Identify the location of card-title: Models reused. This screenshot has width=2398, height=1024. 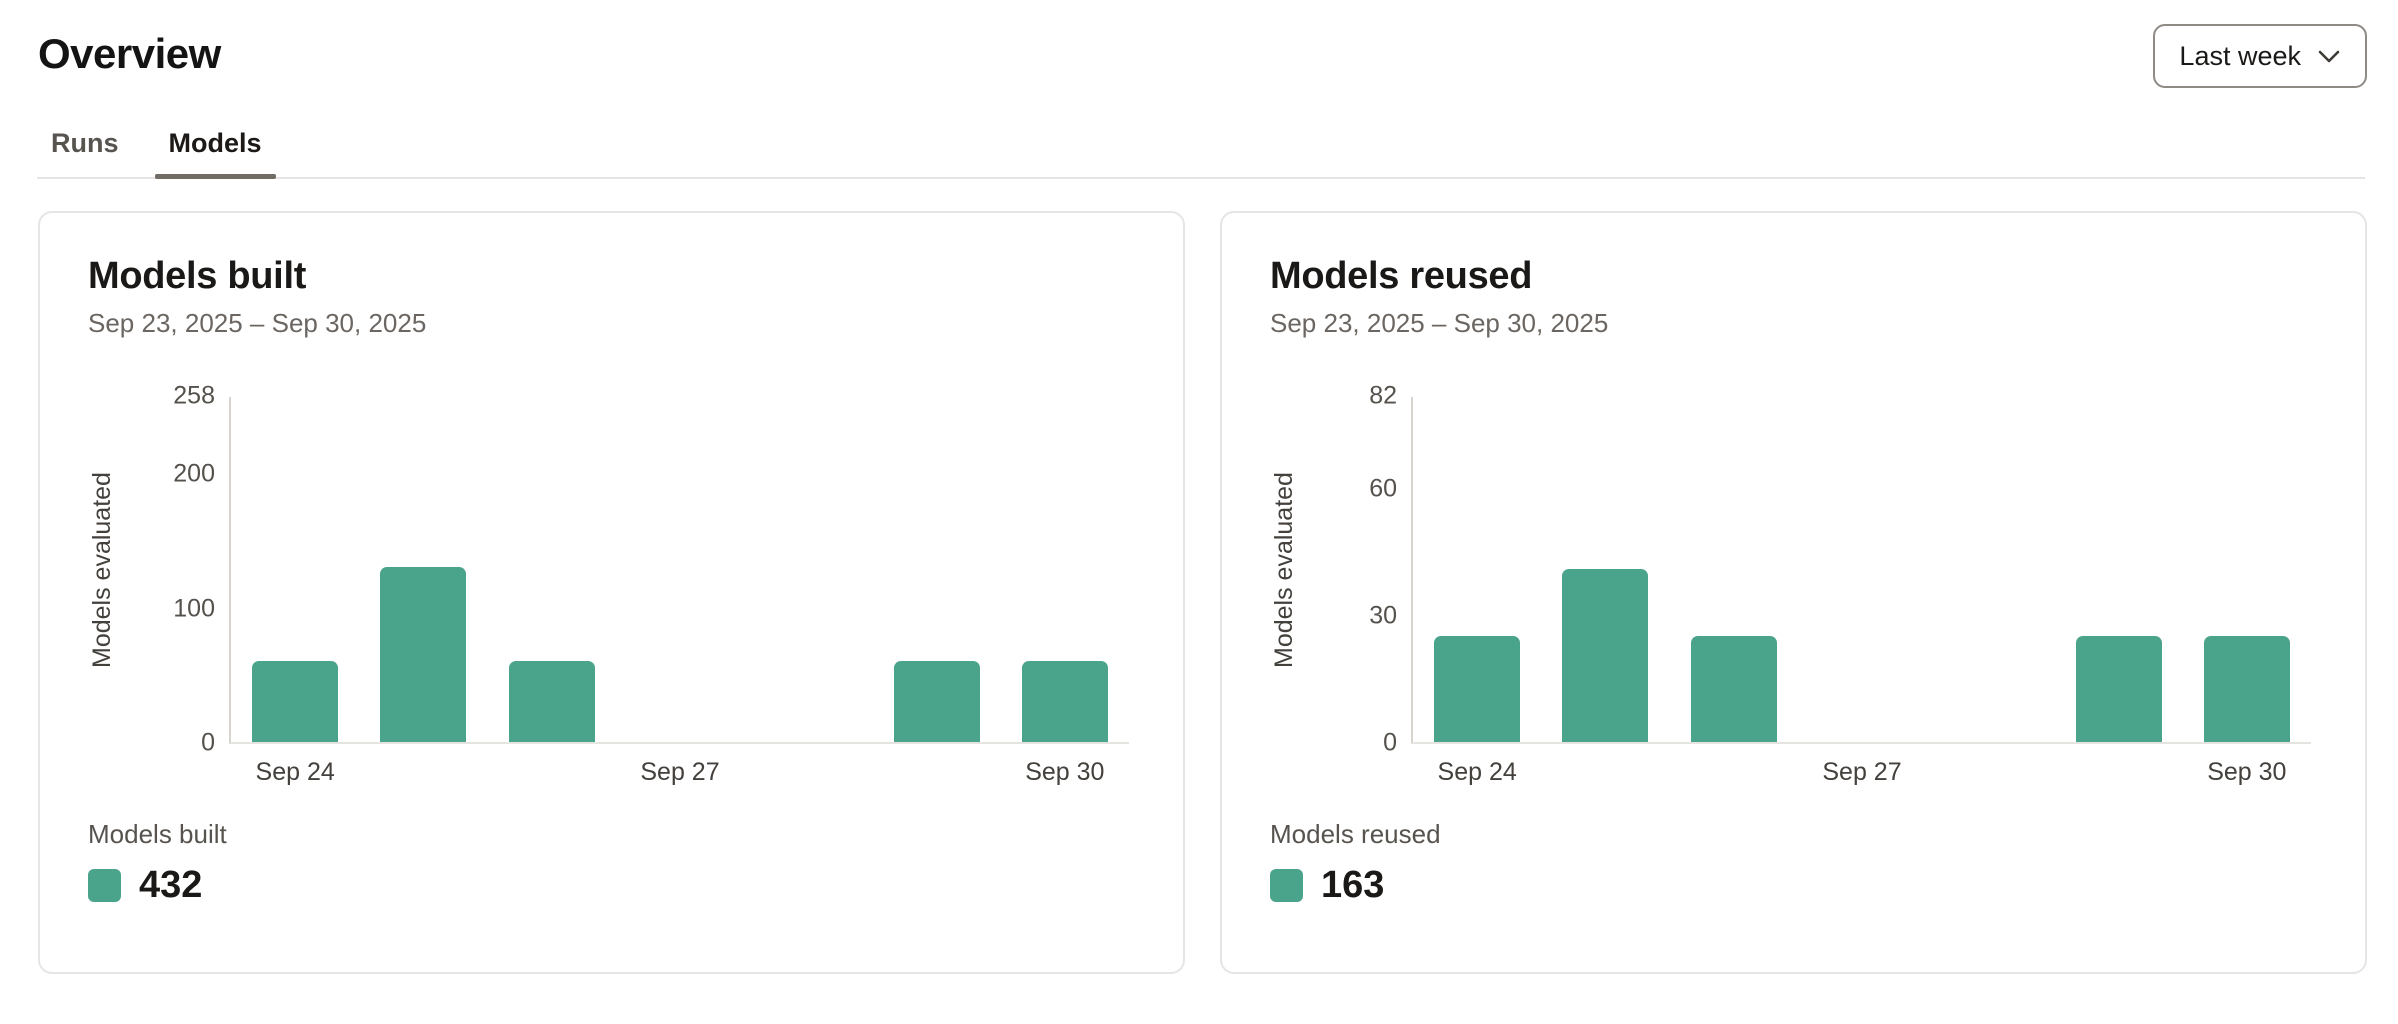
(1401, 276).